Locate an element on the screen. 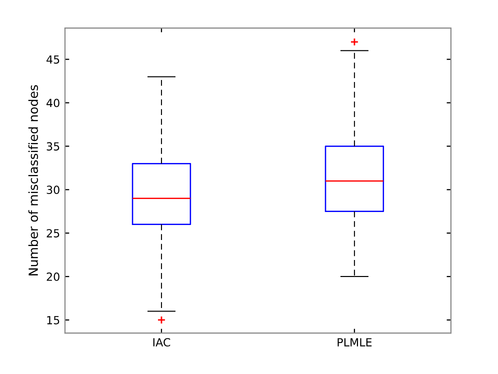  x-tick-label: IAC is located at coordinates (161, 342).